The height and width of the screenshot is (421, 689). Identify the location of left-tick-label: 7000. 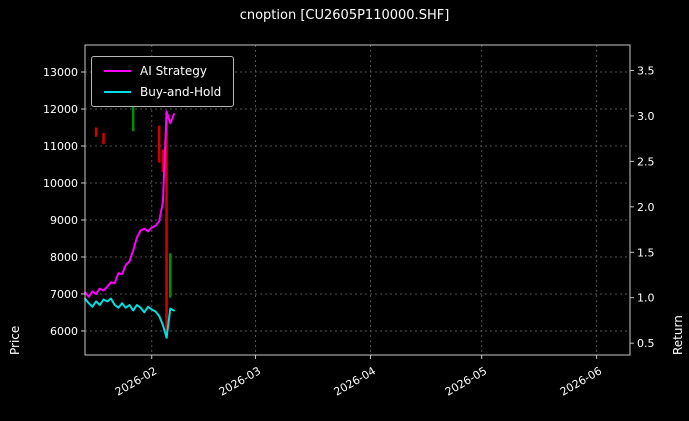
(64, 294).